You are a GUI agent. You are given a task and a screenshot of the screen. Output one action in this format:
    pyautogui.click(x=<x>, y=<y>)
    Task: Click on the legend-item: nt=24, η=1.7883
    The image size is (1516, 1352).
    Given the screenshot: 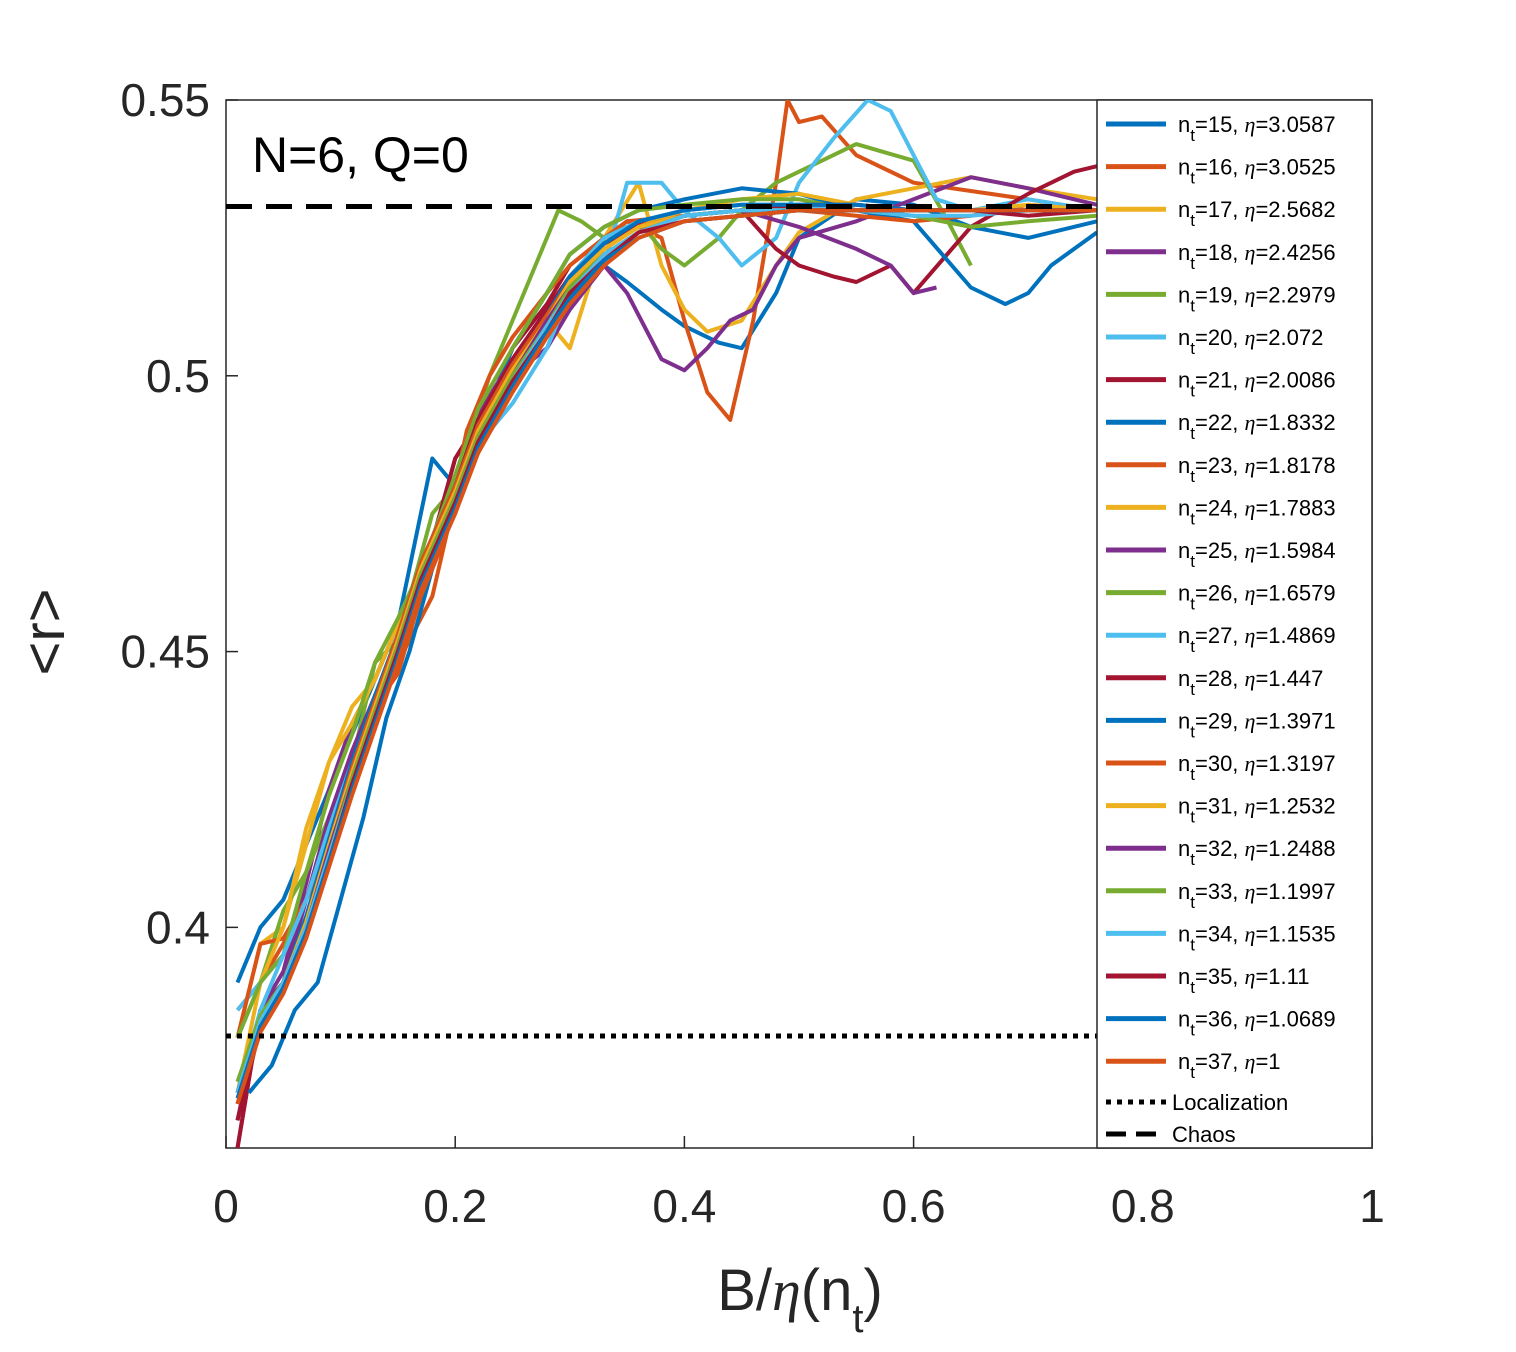 What is the action you would take?
    pyautogui.click(x=1221, y=511)
    